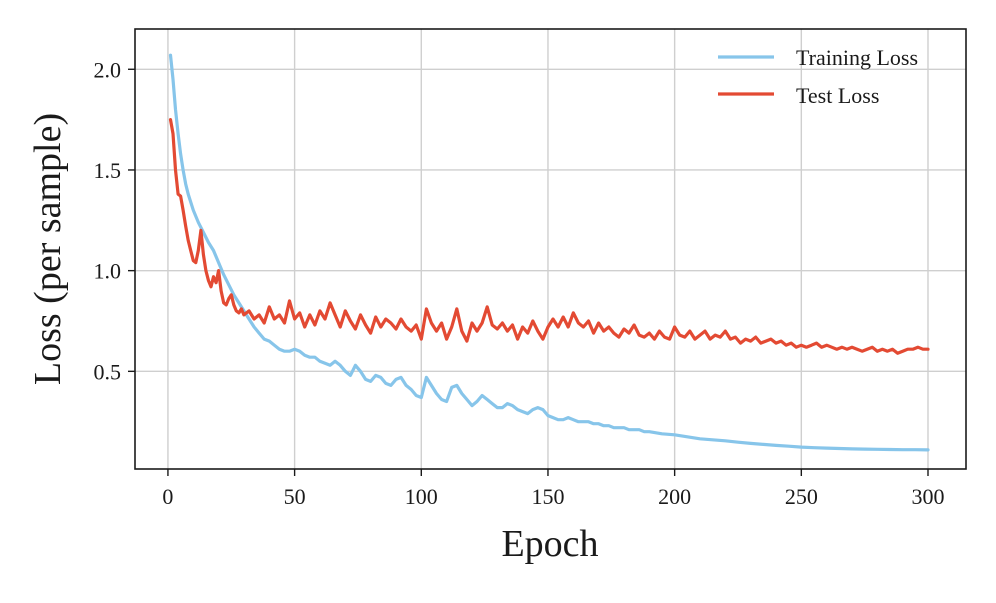  What do you see at coordinates (114, 220) in the screenshot?
I see `y-ticks: 0.5 1.0 1.5 2.0` at bounding box center [114, 220].